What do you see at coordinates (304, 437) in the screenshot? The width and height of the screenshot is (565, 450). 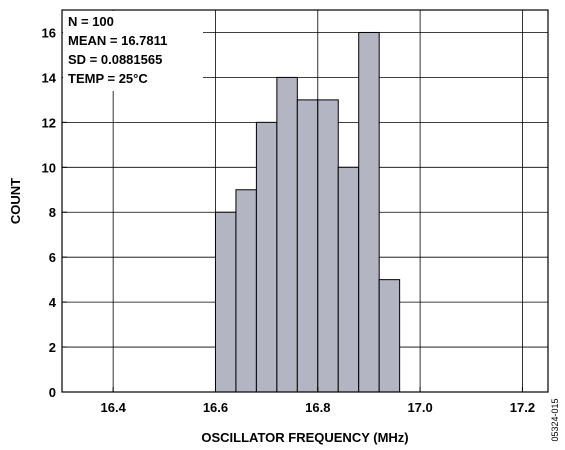 I see `x-axis-title: OSCILLATOR FREQUENCY (MHz)` at bounding box center [304, 437].